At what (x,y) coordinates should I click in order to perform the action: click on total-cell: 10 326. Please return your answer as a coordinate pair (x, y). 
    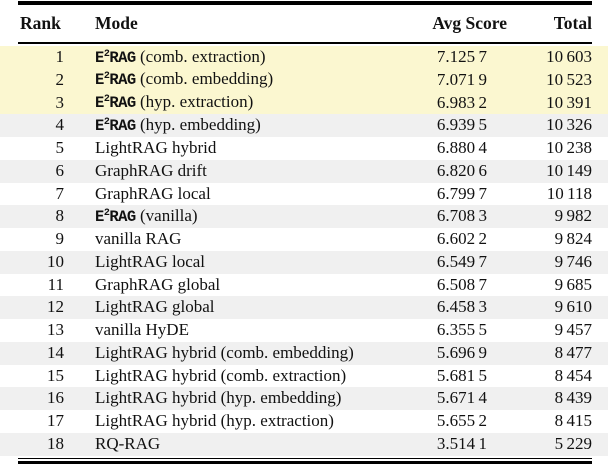
    Looking at the image, I should click on (569, 125).